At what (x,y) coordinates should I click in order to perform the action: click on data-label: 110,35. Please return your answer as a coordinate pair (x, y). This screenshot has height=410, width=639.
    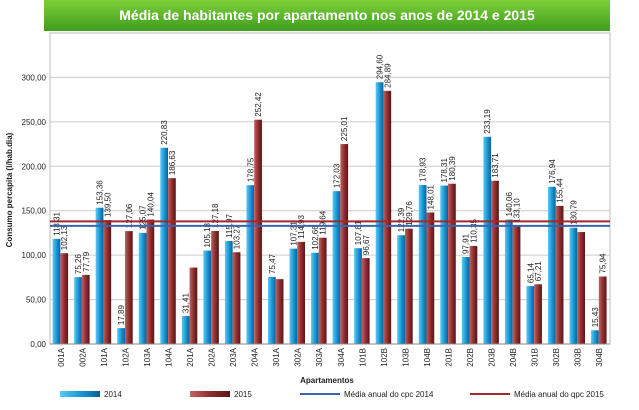
    Looking at the image, I should click on (473, 231).